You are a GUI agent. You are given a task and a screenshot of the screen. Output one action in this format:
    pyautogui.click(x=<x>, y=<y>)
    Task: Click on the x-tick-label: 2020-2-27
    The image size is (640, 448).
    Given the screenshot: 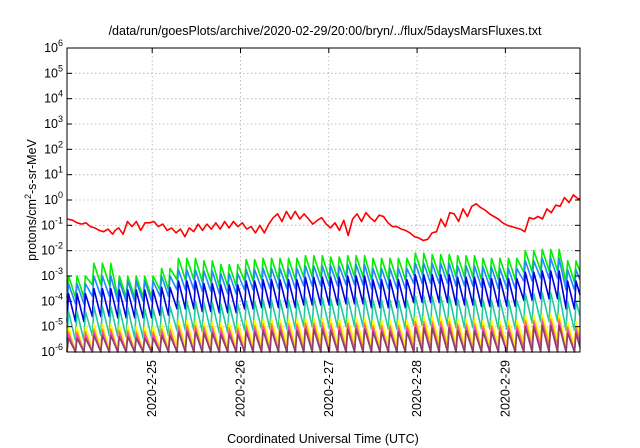 What is the action you would take?
    pyautogui.click(x=329, y=388)
    